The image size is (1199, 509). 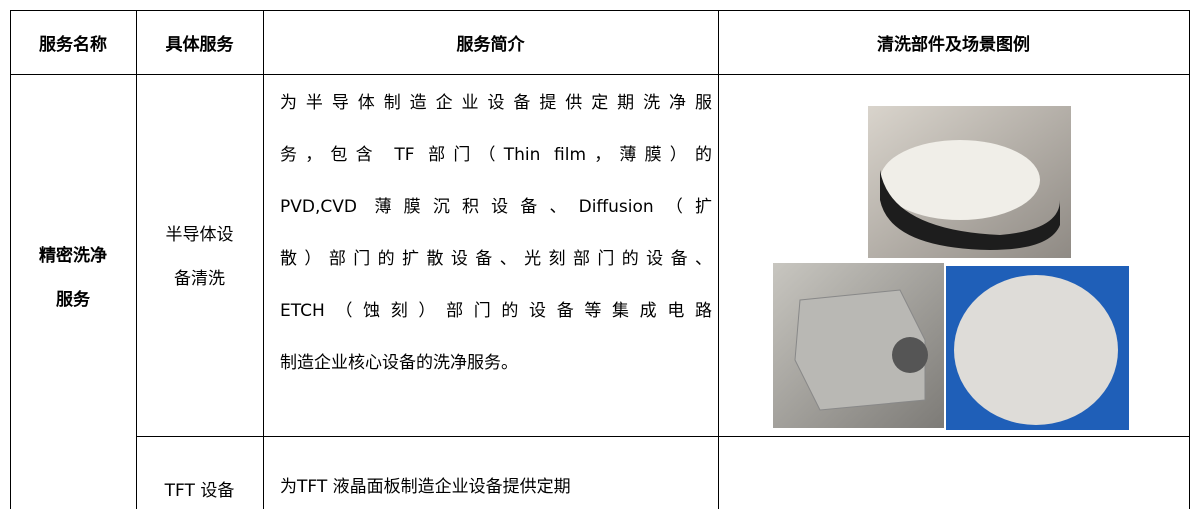 I want to click on intro-line: 务，包含 TF 部门（Thin film，薄膜）的, so click(x=496, y=155).